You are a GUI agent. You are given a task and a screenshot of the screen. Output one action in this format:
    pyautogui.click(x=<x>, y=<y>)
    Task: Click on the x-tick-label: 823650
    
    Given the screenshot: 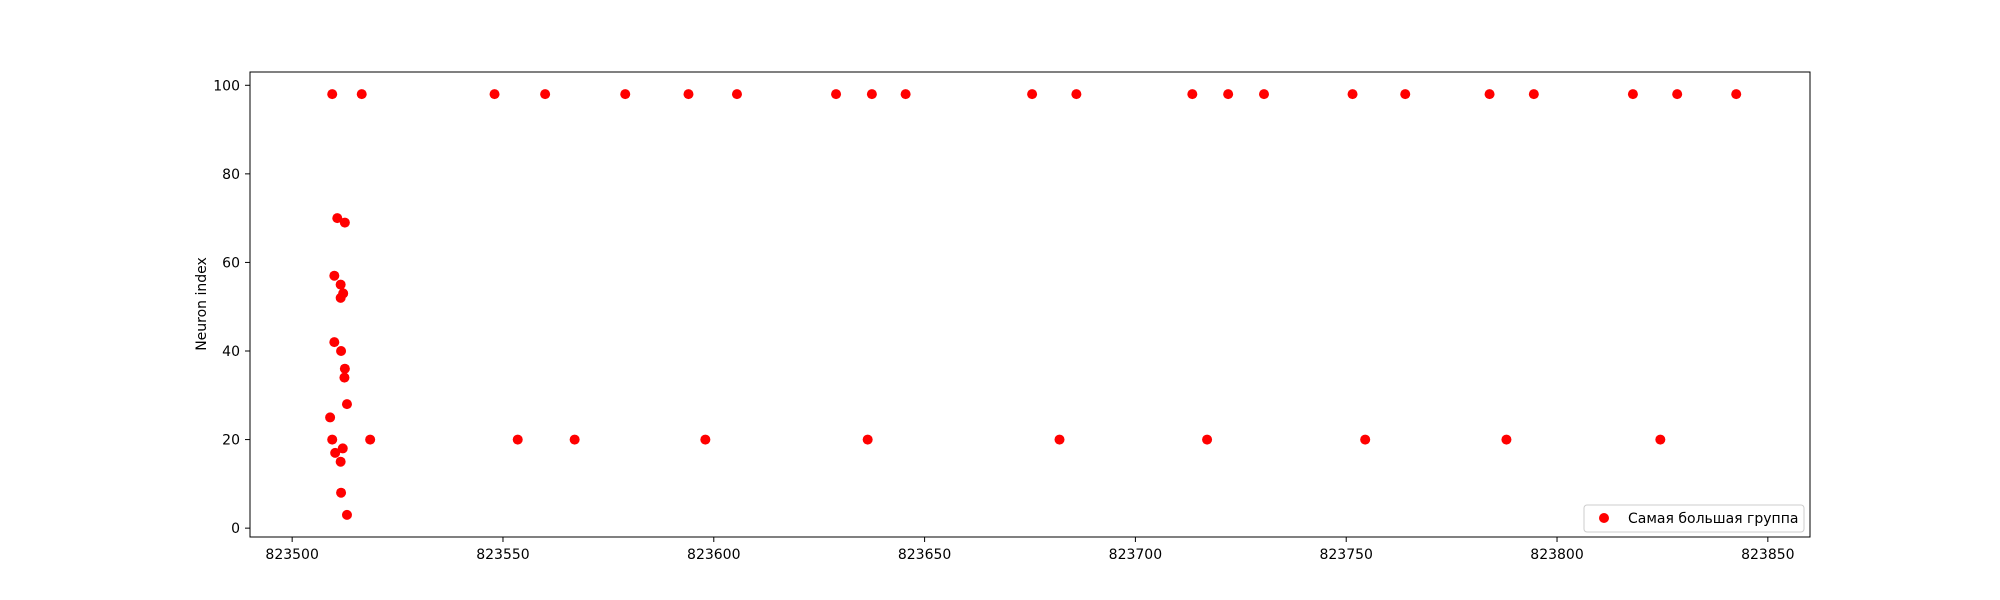 What is the action you would take?
    pyautogui.click(x=924, y=555)
    